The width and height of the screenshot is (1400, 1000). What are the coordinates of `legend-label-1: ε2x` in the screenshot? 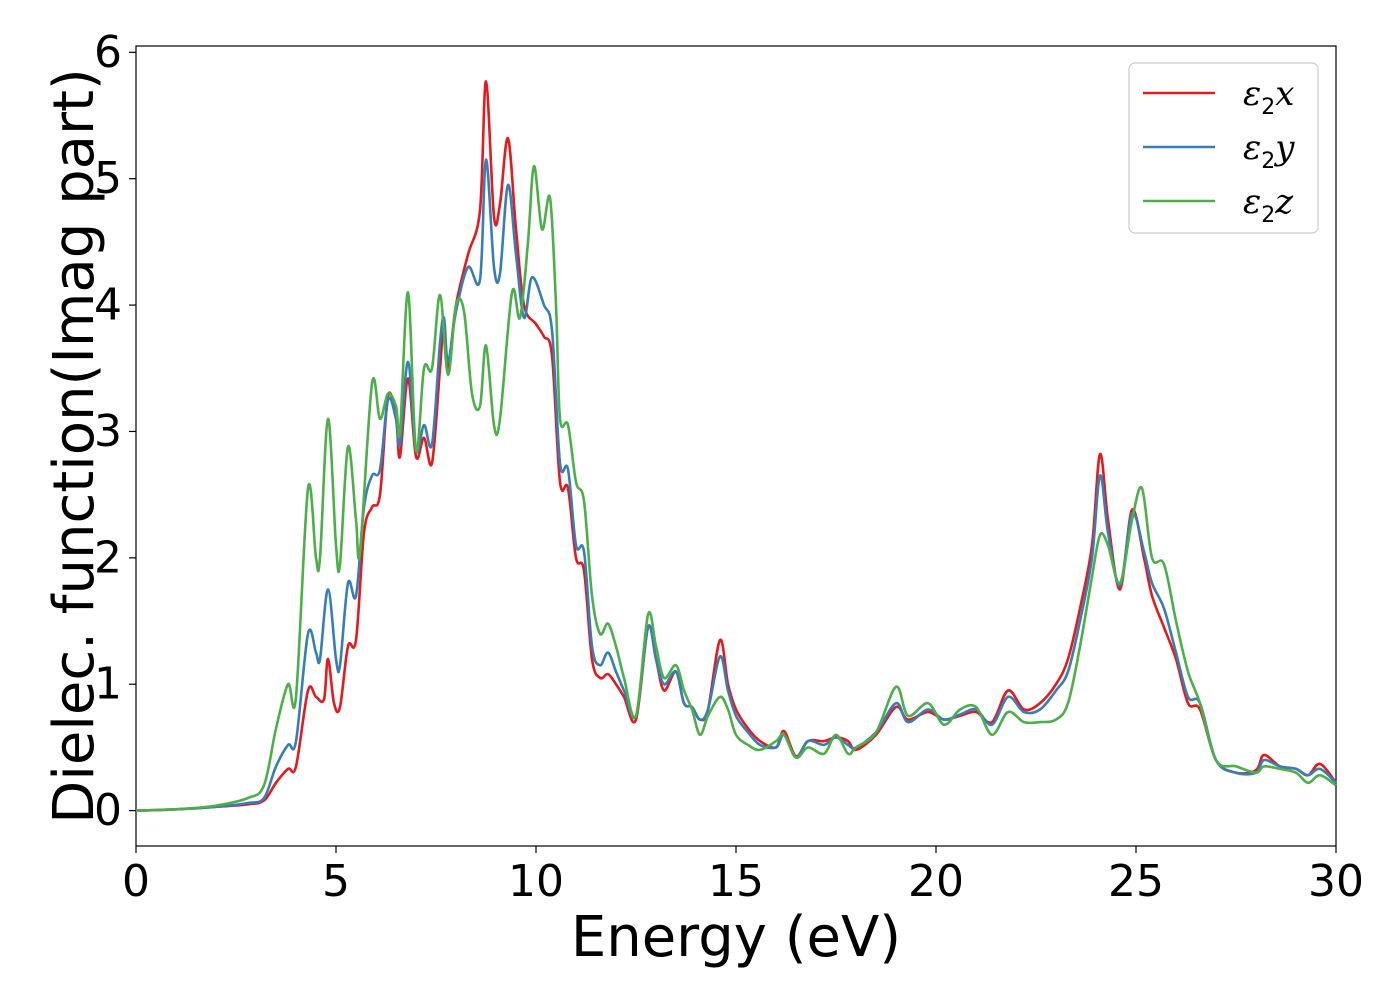 It's located at (1268, 97).